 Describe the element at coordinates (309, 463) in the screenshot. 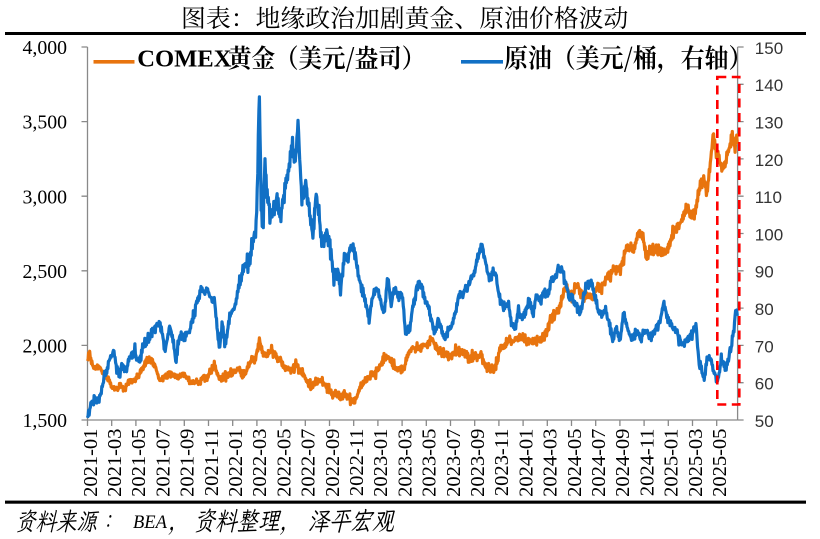

I see `svg-text: 2022-07` at that location.